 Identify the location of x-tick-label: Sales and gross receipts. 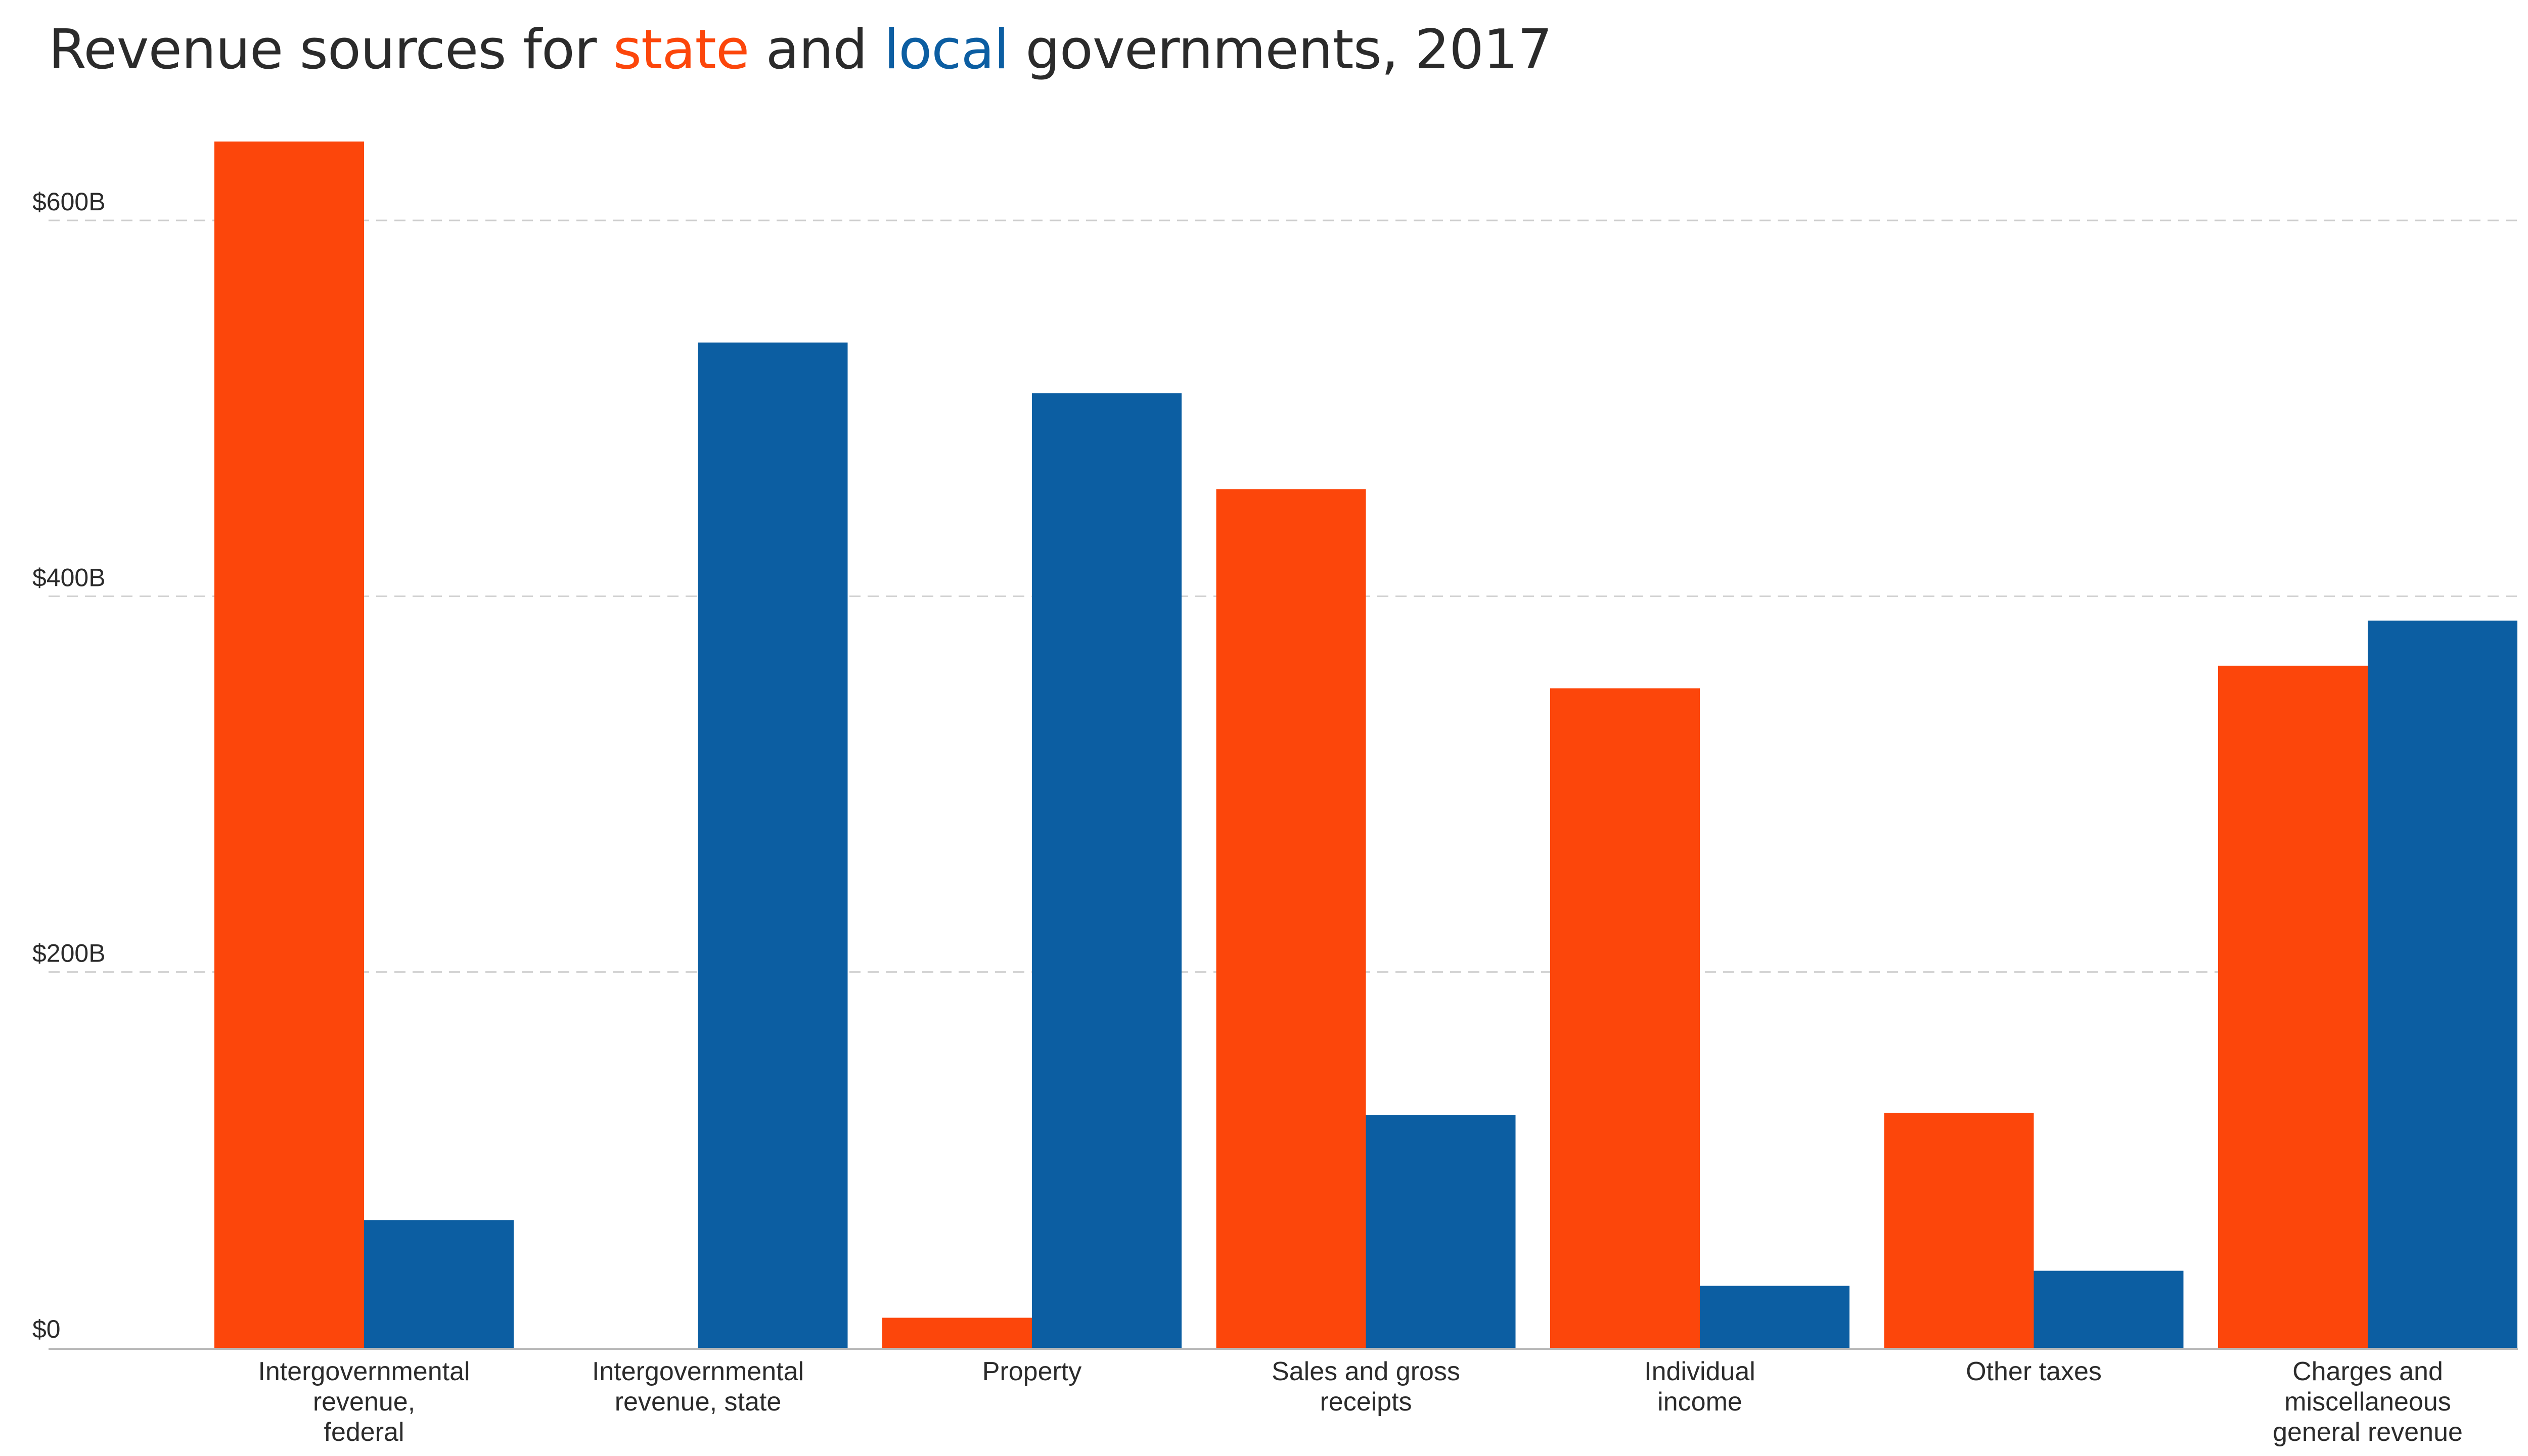
(1366, 1387).